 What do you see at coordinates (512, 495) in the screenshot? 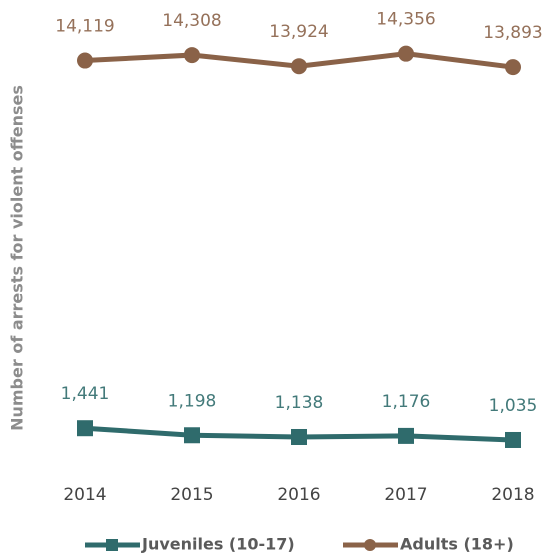
I see `x-tick-label: 2018` at bounding box center [512, 495].